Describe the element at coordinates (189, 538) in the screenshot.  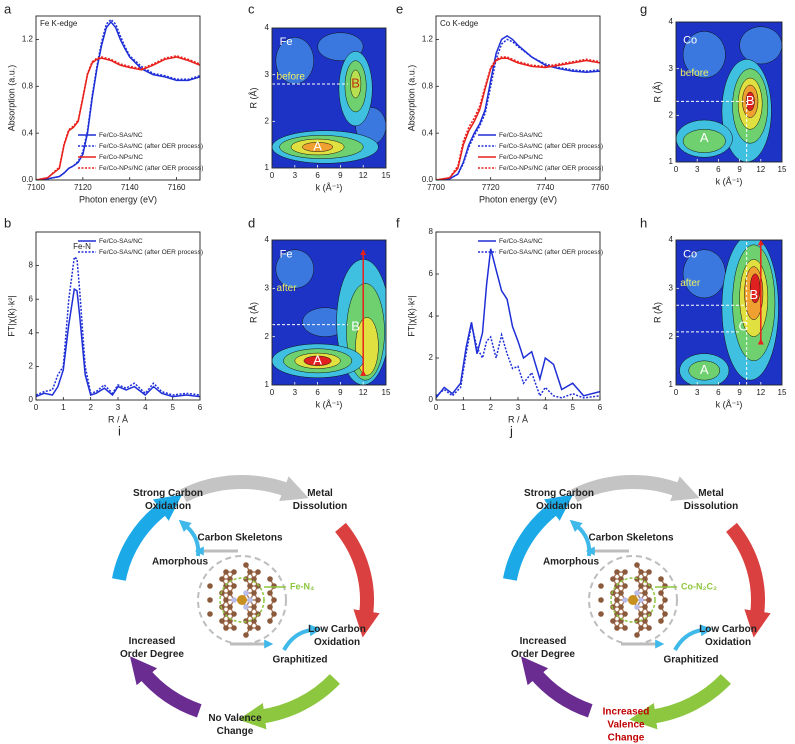
I see `transition-arrow` at that location.